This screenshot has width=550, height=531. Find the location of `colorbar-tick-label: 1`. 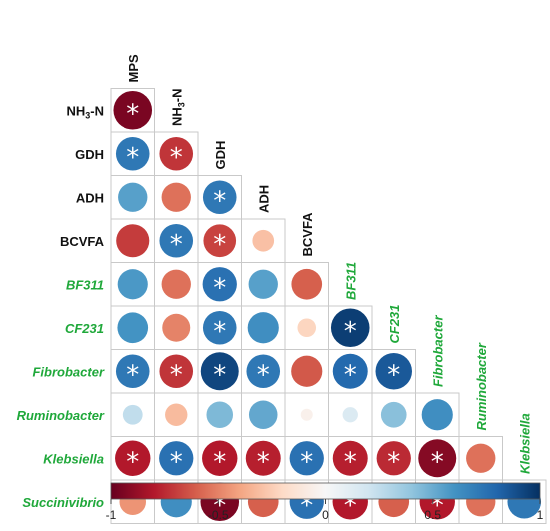

colorbar-tick-label: 1 is located at coordinates (540, 515).